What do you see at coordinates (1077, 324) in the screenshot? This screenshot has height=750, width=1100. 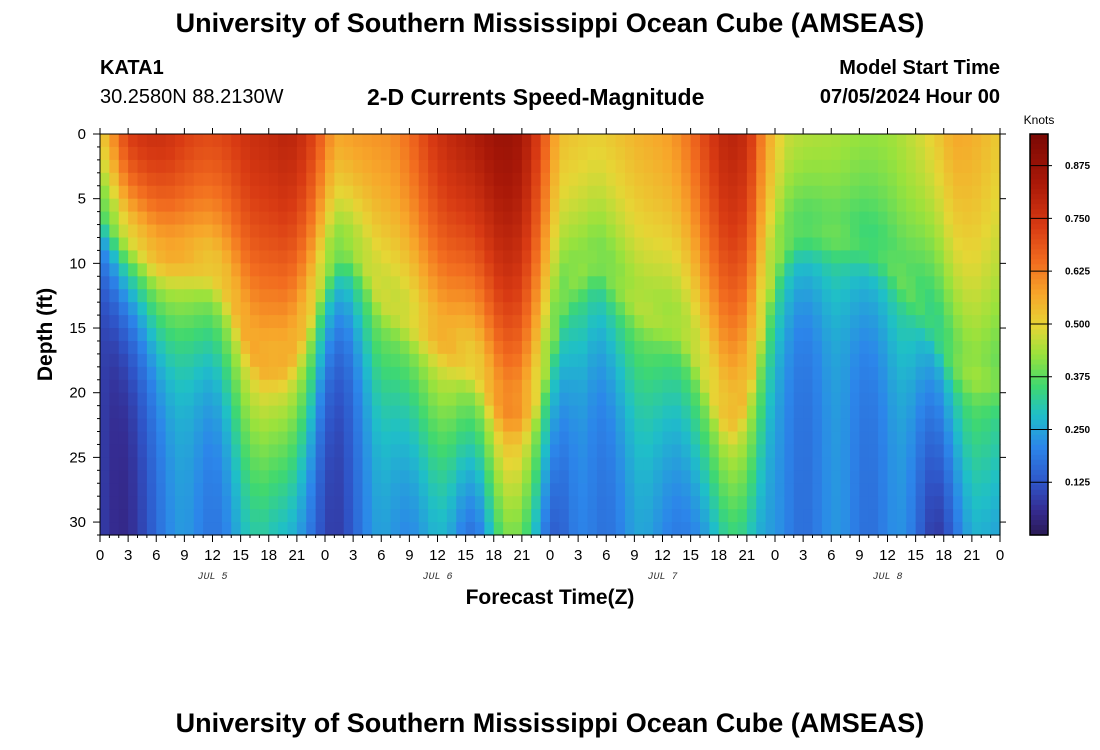 I see `colorbar-tick-label: 0.500` at bounding box center [1077, 324].